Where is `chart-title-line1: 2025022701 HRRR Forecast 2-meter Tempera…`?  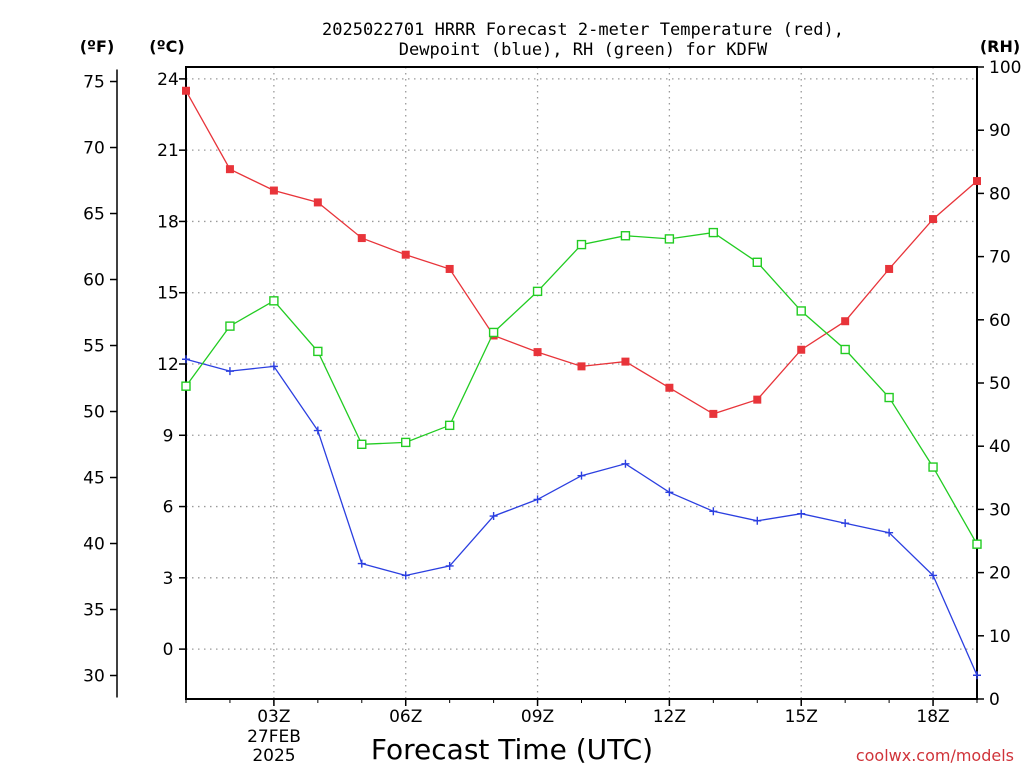 chart-title-line1: 2025022701 HRRR Forecast 2-meter Tempera… is located at coordinates (583, 30).